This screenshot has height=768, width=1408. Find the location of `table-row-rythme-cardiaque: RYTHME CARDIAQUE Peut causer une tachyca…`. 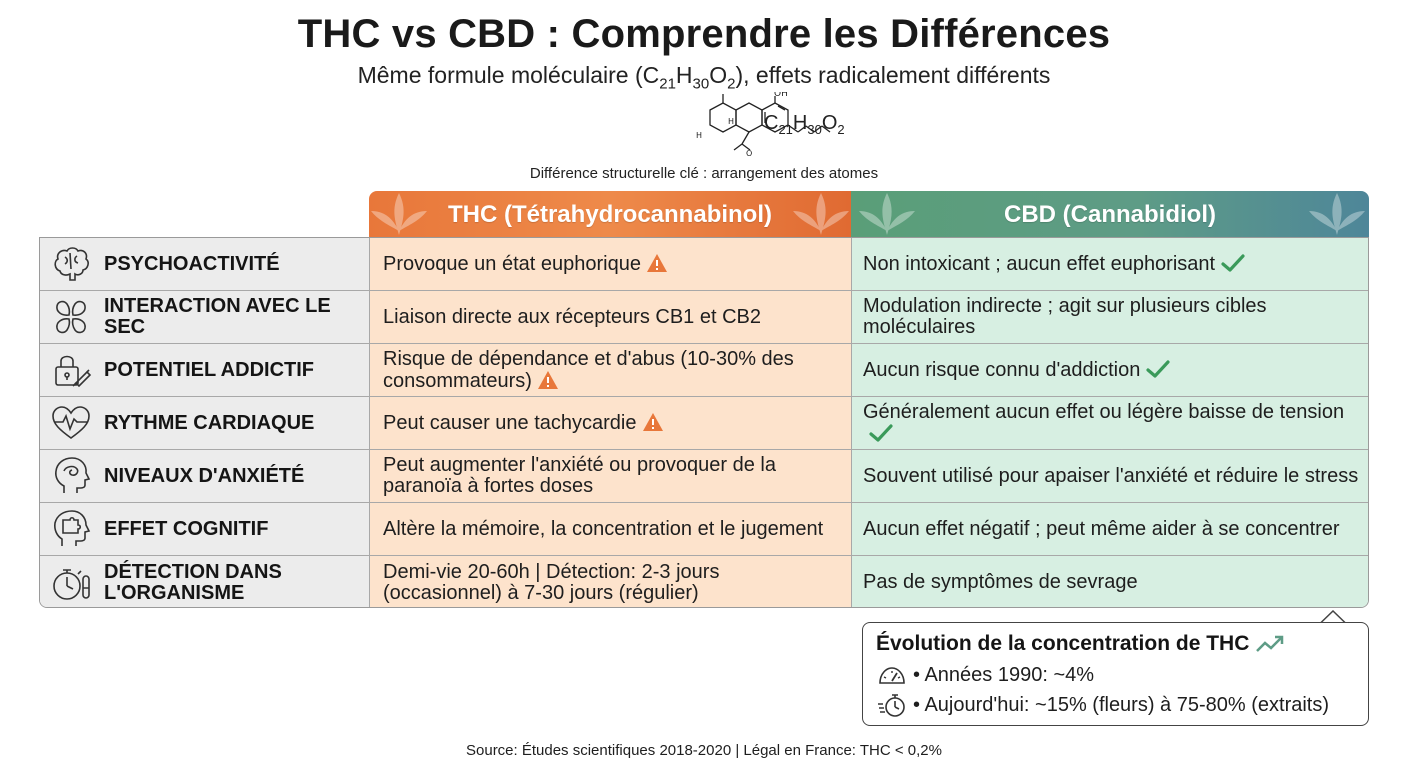

table-row-rythme-cardiaque: RYTHME CARDIAQUE Peut causer une tachyca… is located at coordinates (704, 423).